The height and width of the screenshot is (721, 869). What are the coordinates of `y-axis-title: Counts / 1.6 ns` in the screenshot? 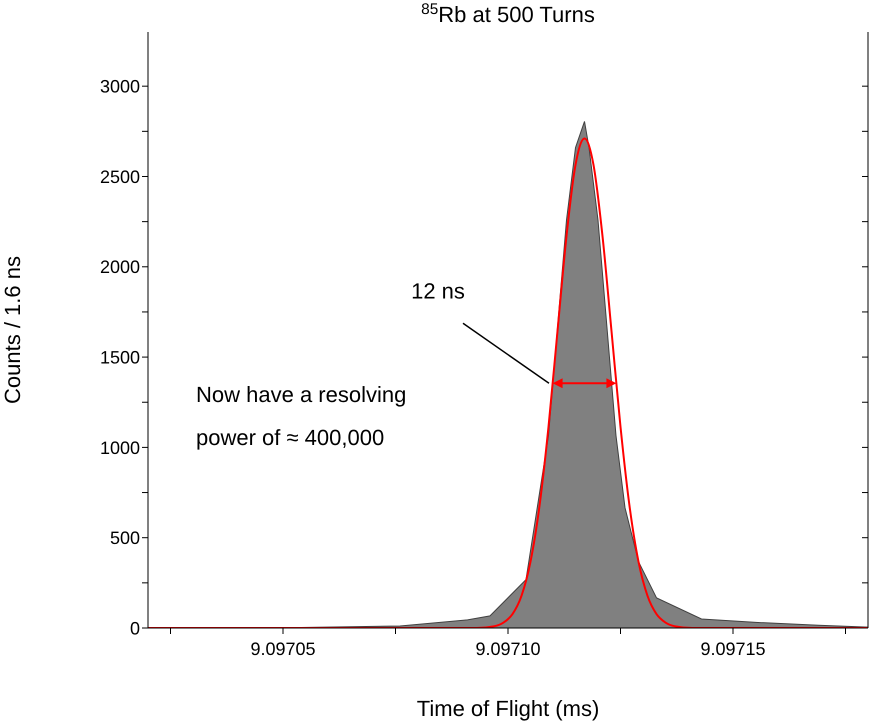 It's located at (12, 330).